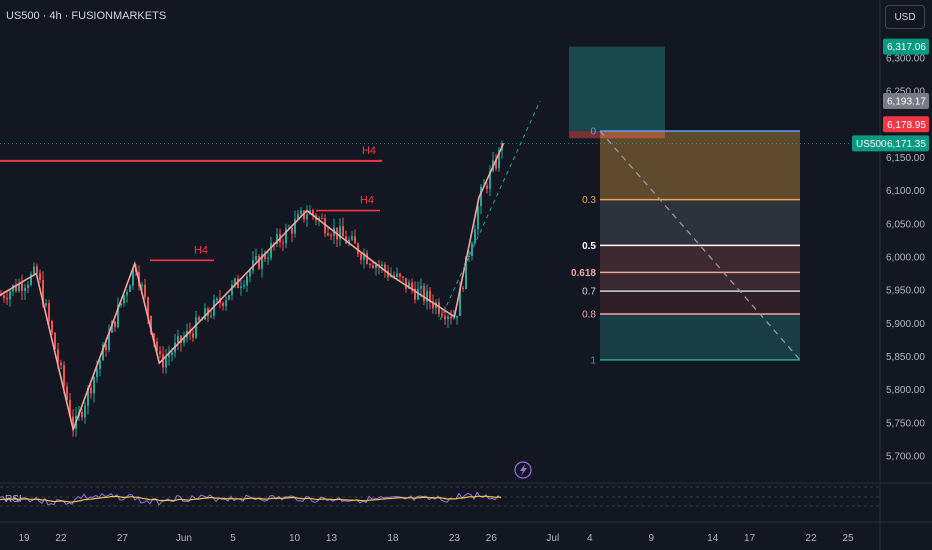 This screenshot has height=550, width=932. What do you see at coordinates (906, 101) in the screenshot?
I see `high-price-tag-text: 6,193.17` at bounding box center [906, 101].